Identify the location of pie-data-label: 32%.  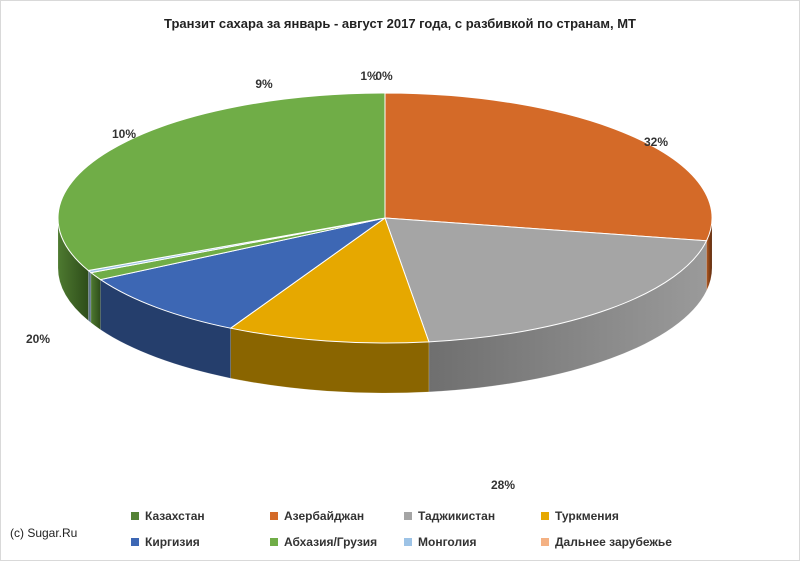
(656, 142).